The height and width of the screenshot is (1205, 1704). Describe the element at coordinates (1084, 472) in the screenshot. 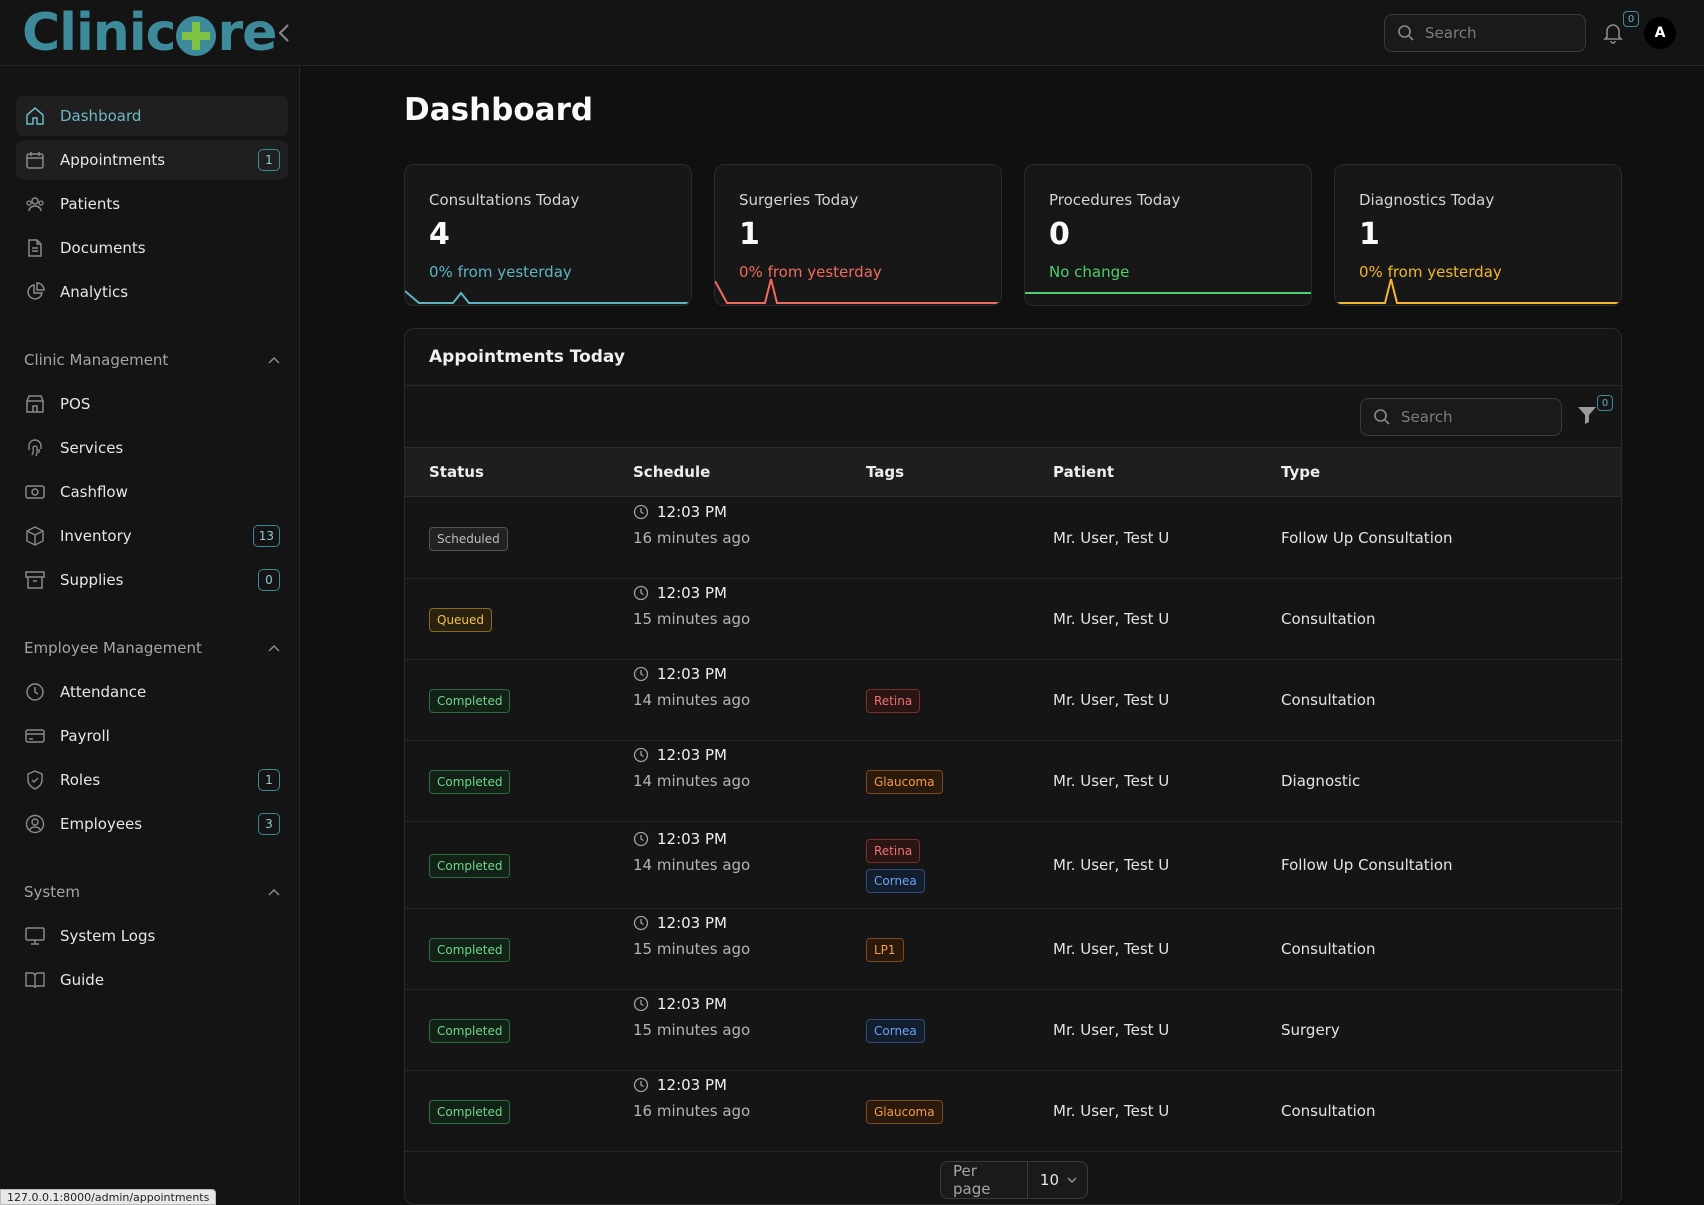

I see `column-header-patient: Patient` at that location.